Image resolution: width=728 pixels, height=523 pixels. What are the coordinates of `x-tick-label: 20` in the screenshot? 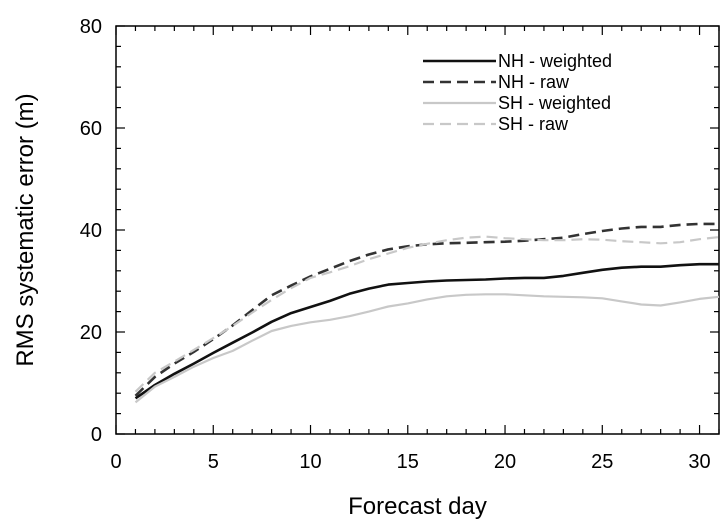 It's located at (505, 462).